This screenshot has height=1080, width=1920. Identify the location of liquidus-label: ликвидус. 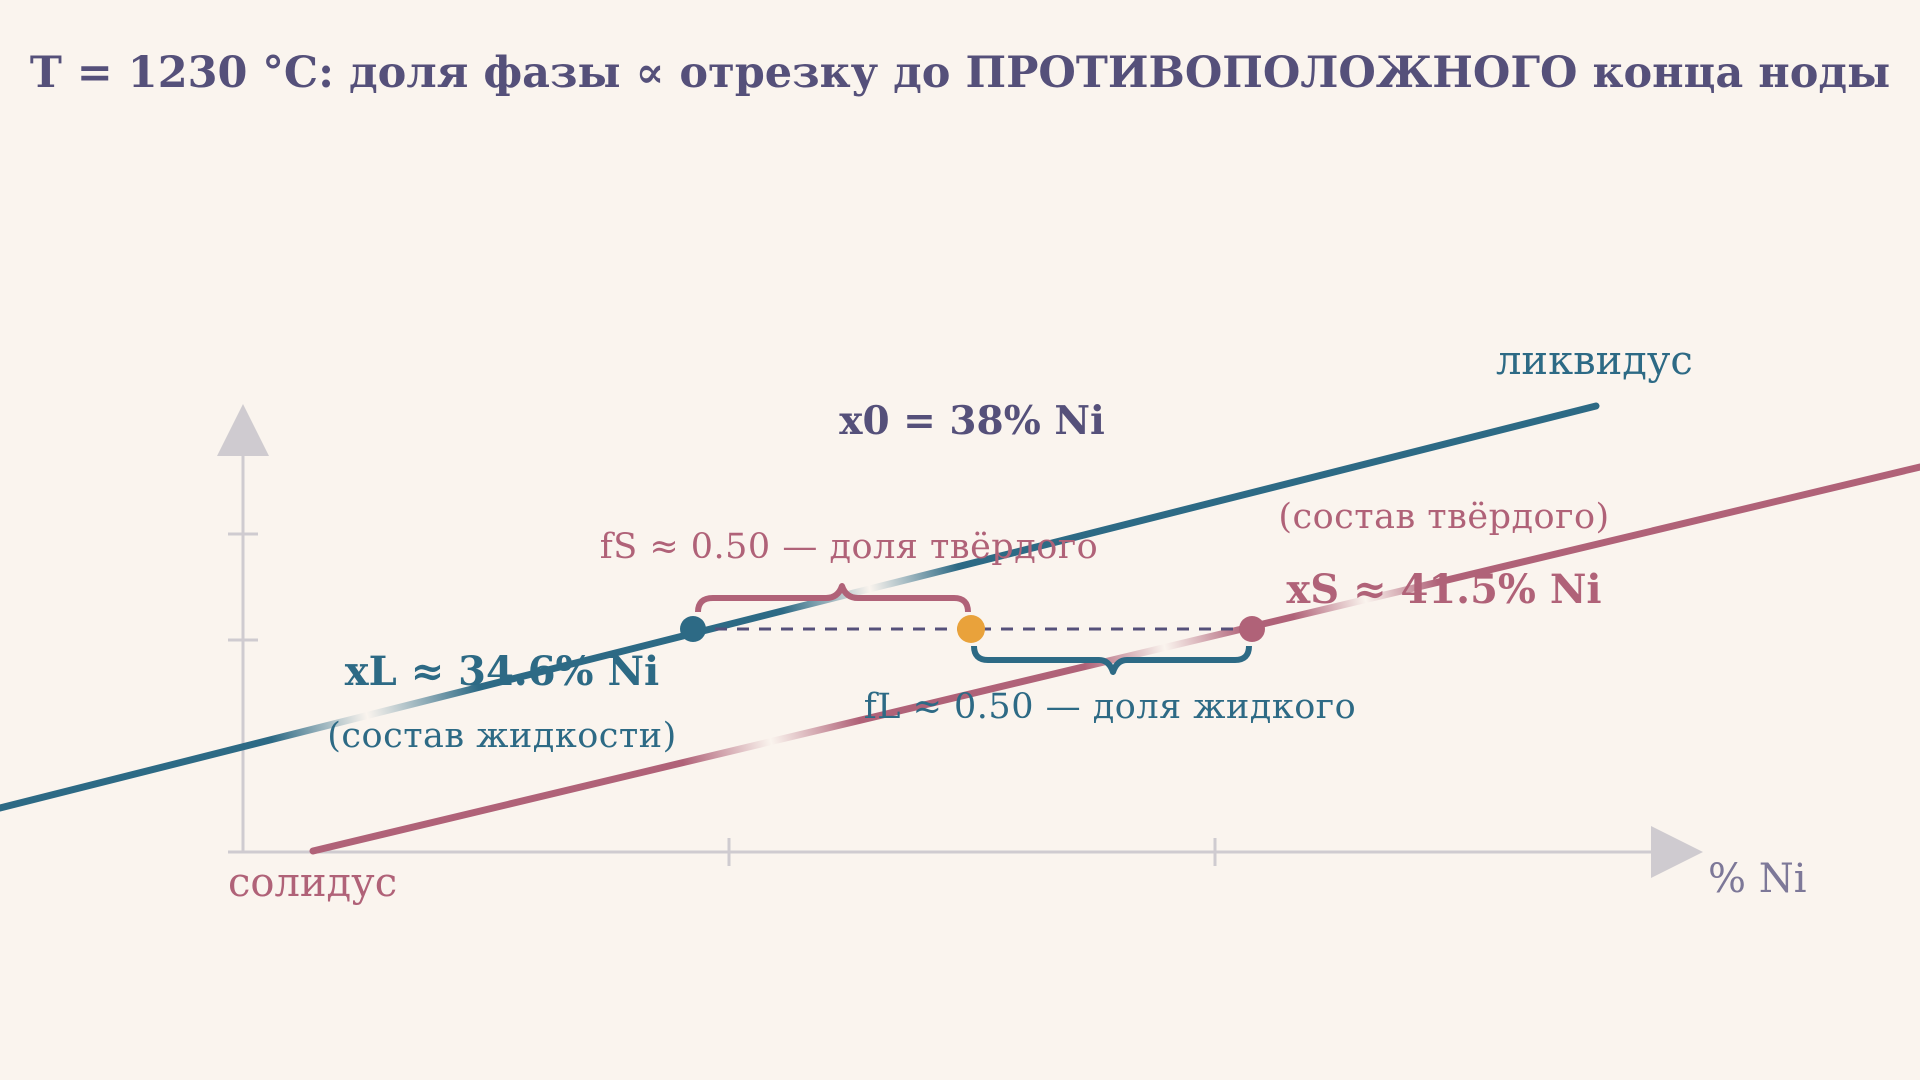
(1594, 361).